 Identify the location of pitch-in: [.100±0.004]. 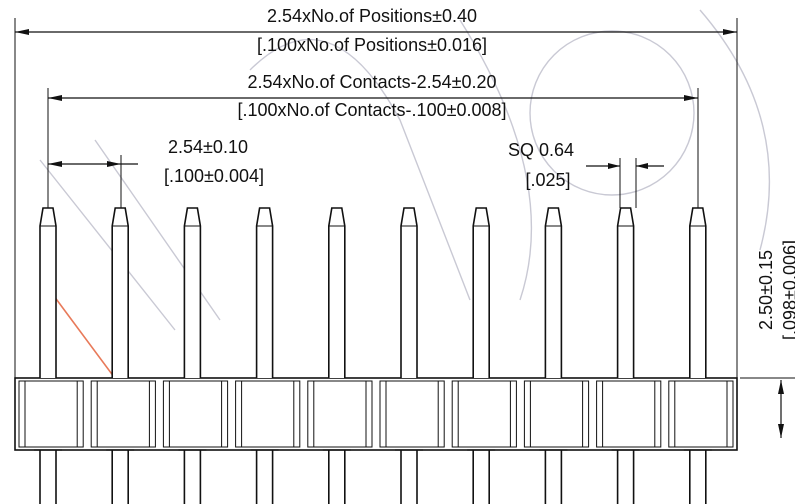
(214, 176).